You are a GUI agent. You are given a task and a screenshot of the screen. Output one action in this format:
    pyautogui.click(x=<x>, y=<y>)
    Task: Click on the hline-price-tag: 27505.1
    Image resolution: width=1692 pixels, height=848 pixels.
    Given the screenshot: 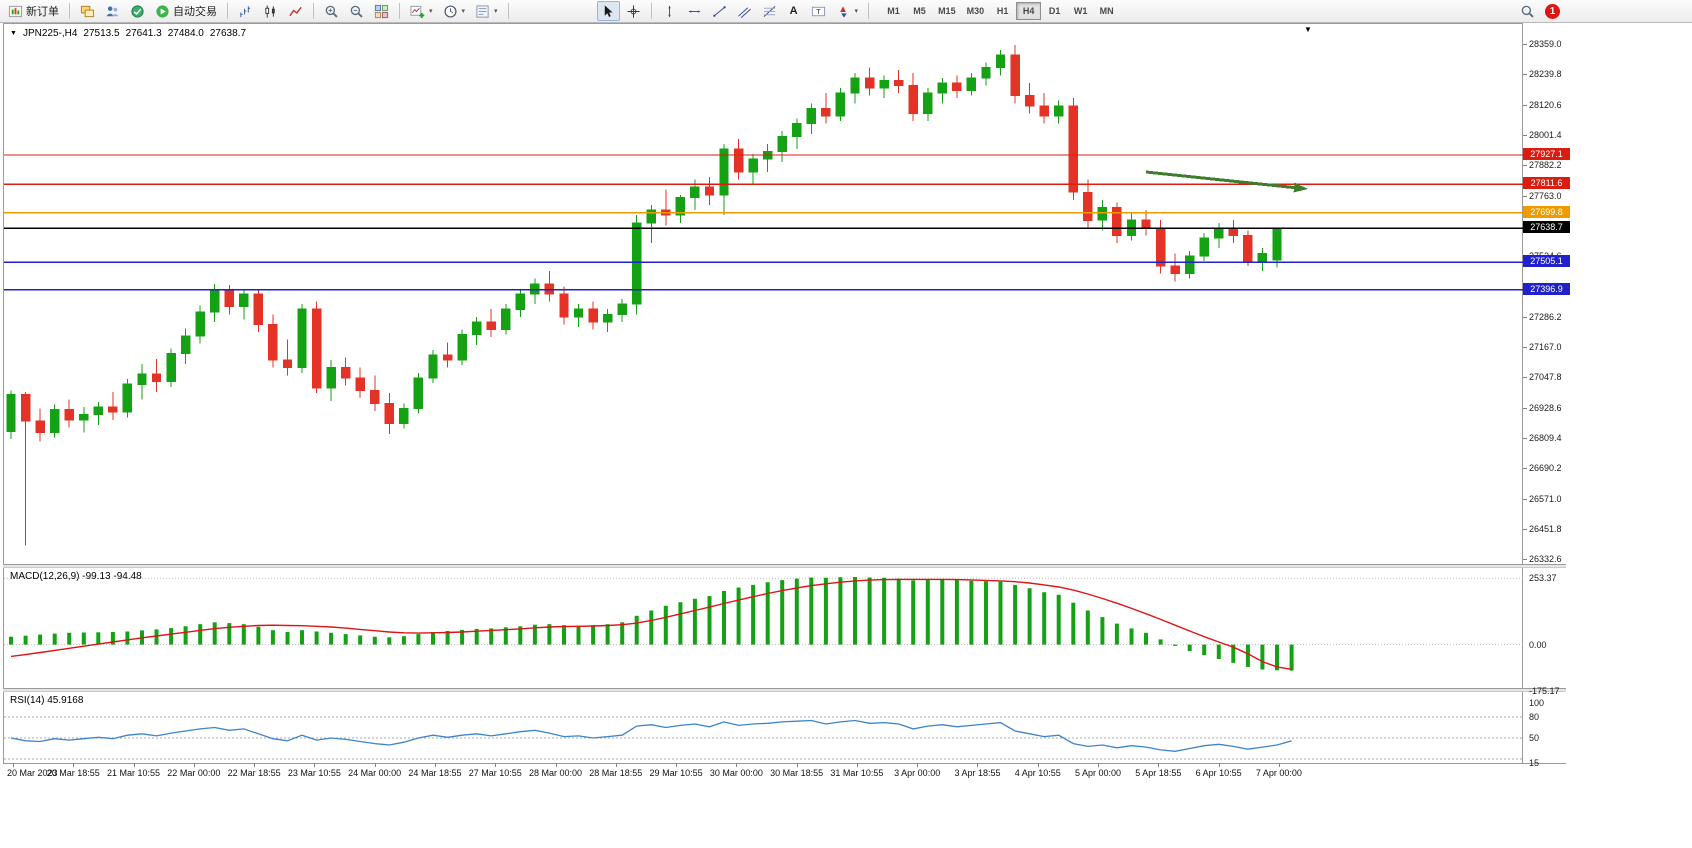 What is the action you would take?
    pyautogui.click(x=1546, y=261)
    